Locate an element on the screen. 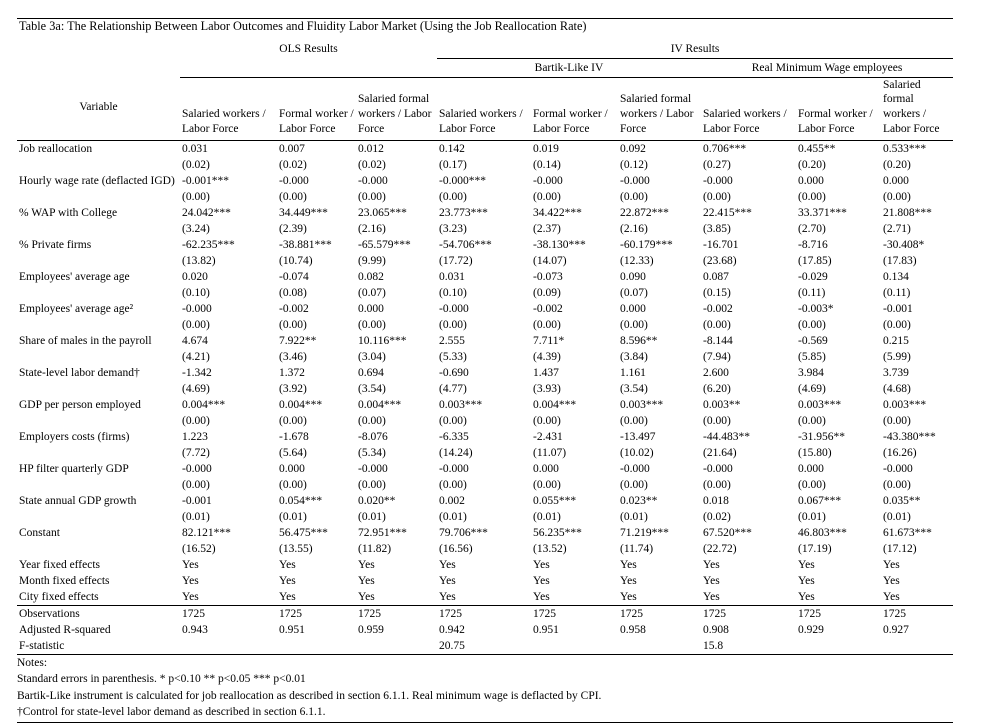  stat-cell: 0.908 is located at coordinates (716, 630).